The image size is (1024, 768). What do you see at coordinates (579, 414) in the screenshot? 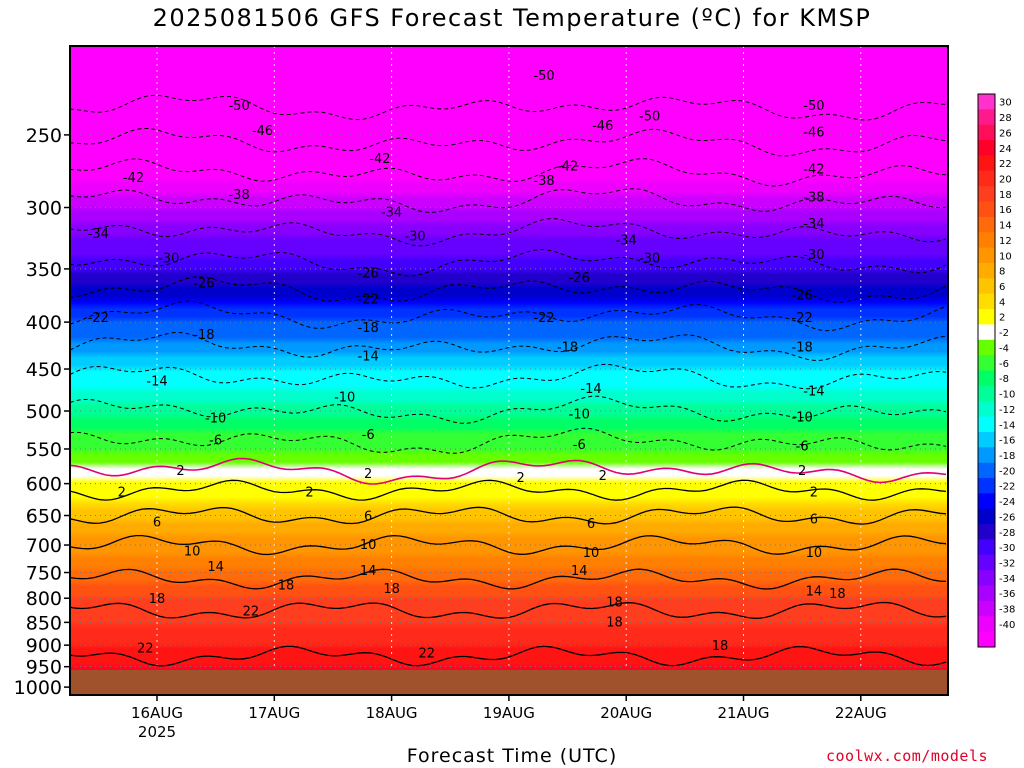
I see `contour-label: -10` at bounding box center [579, 414].